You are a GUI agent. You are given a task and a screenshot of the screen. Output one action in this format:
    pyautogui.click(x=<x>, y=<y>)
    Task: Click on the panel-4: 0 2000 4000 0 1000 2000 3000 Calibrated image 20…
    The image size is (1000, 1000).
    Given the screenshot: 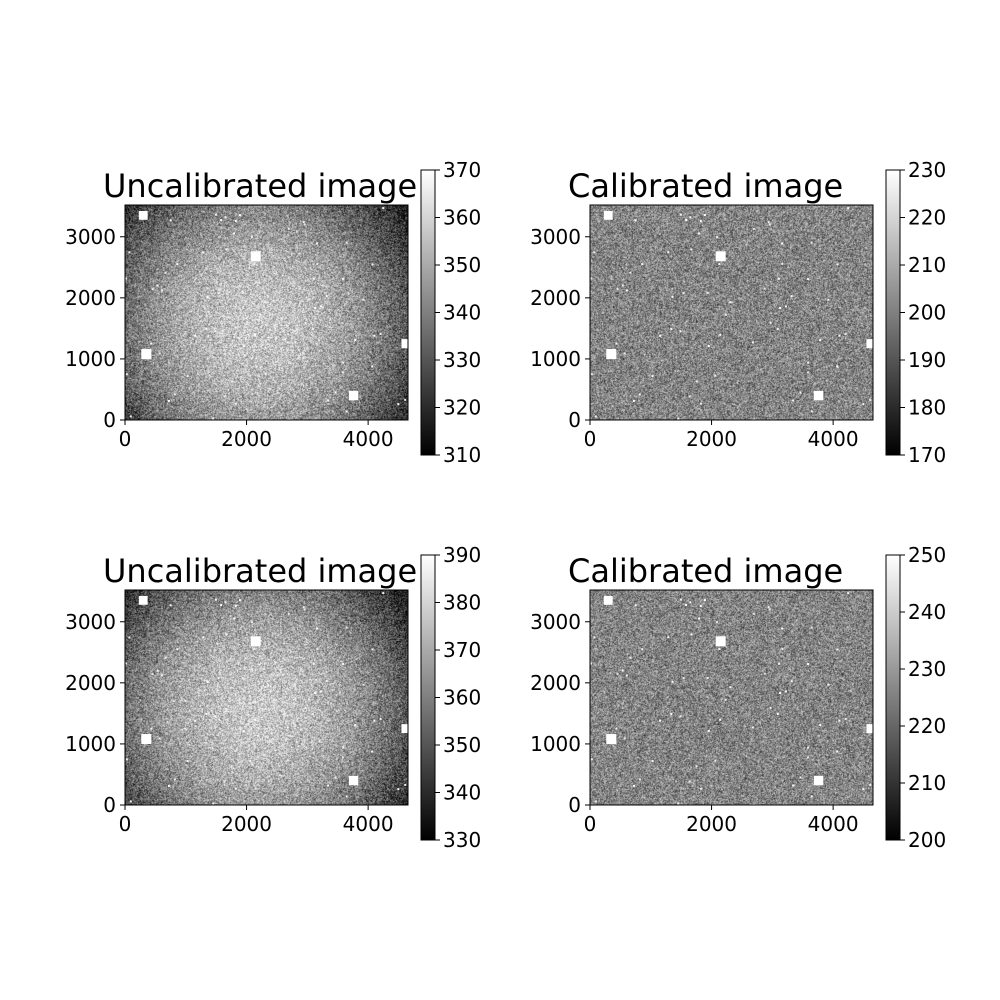 What is the action you would take?
    pyautogui.click(x=738, y=697)
    